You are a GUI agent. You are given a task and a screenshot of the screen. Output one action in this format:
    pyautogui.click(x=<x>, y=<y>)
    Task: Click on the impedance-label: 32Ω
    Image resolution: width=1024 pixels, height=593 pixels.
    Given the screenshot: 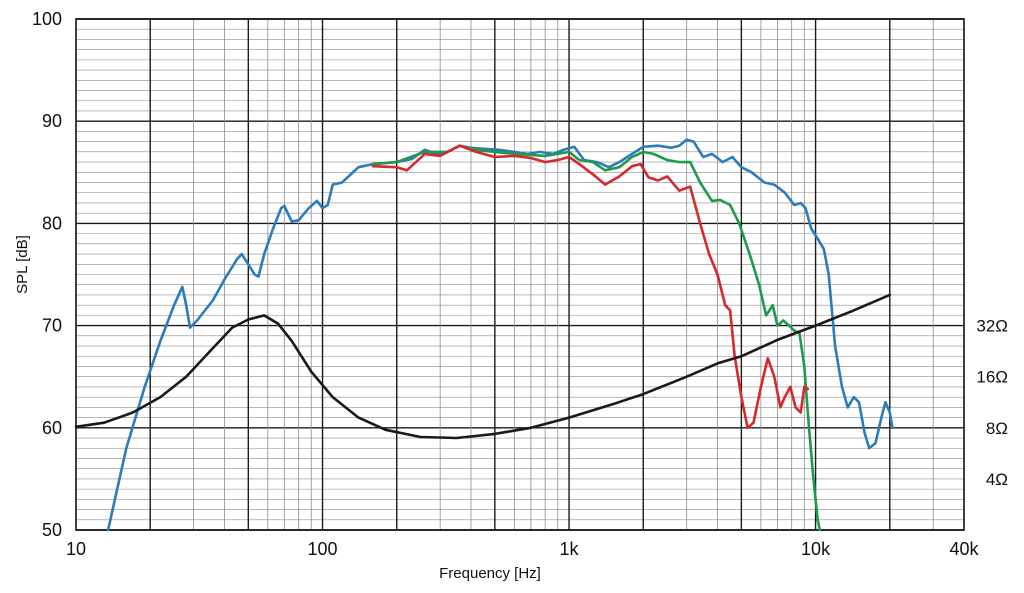 What is the action you would take?
    pyautogui.click(x=992, y=326)
    